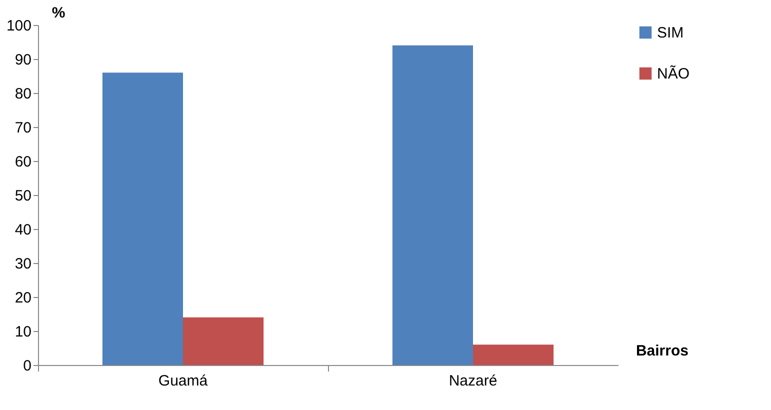  Describe the element at coordinates (23, 332) in the screenshot. I see `y-tick-label: 10` at that location.